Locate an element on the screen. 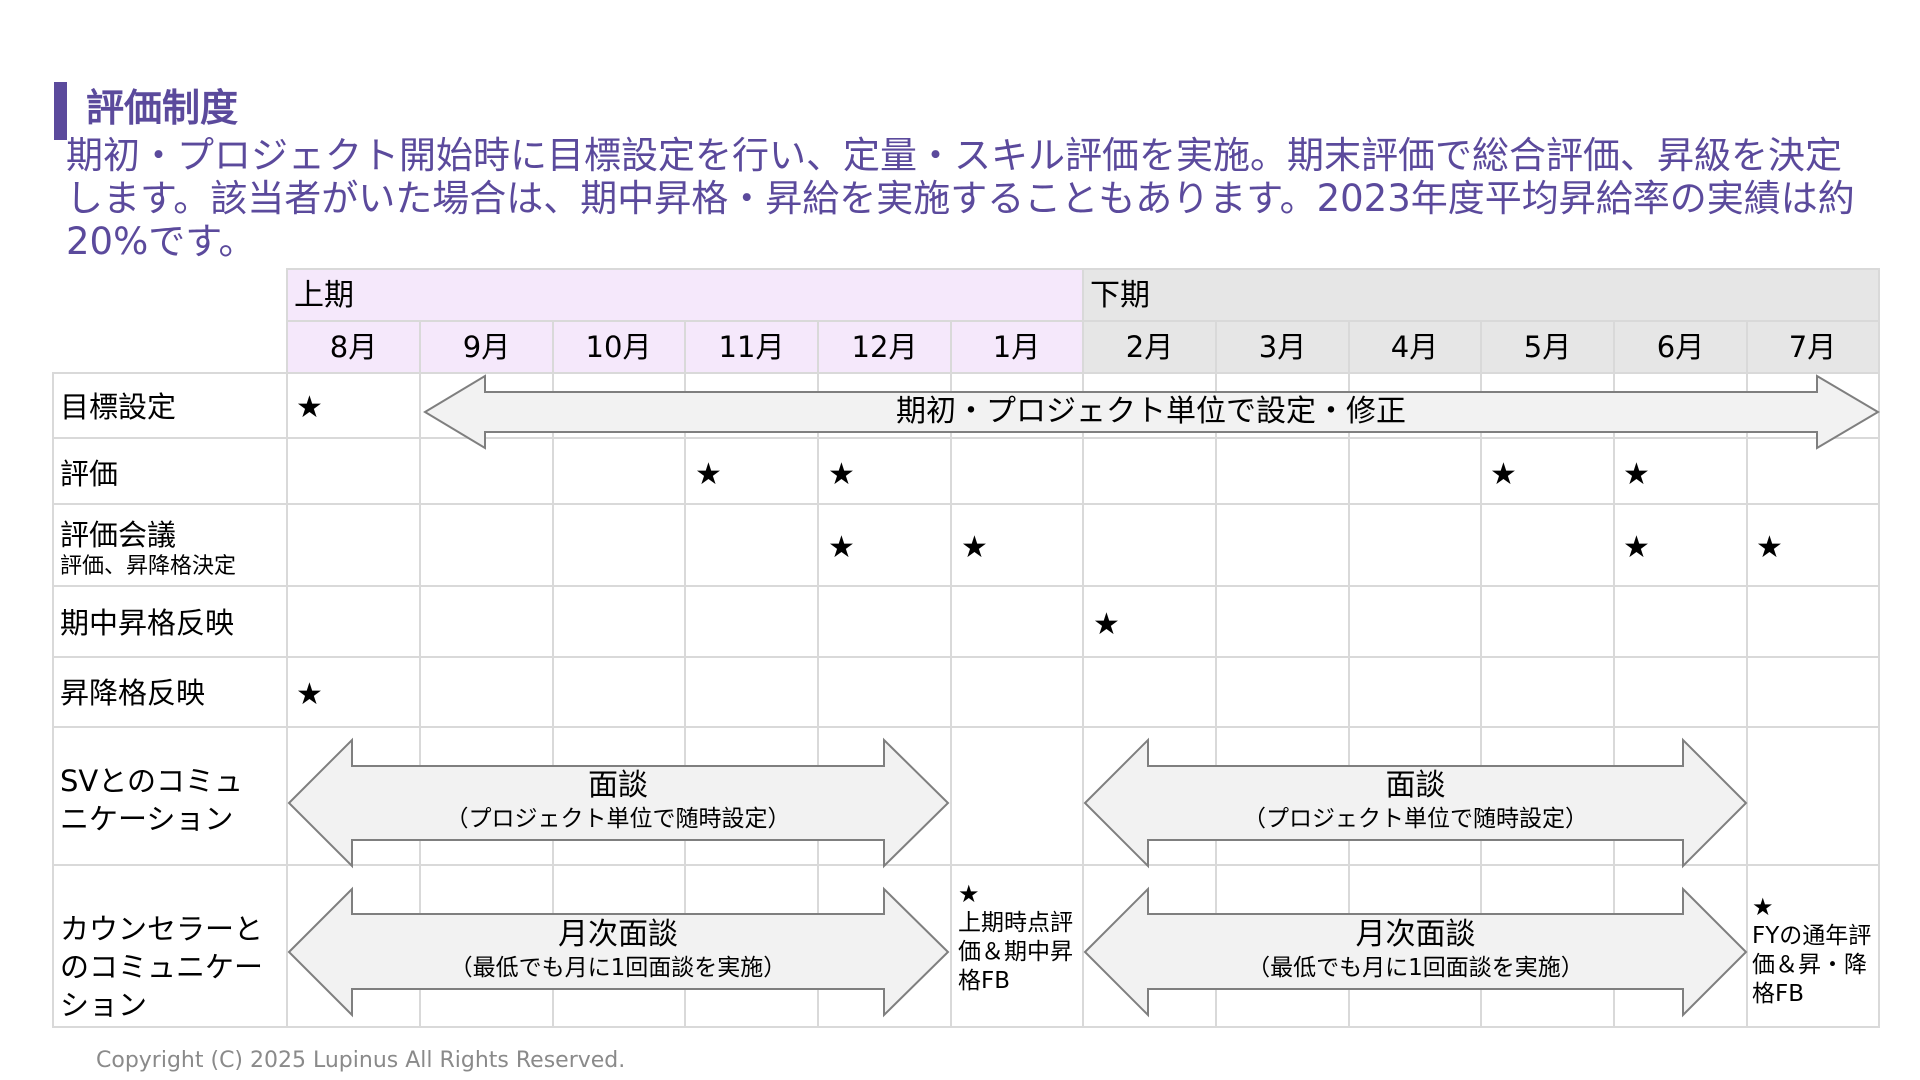  month-header: 10月 is located at coordinates (618, 347).